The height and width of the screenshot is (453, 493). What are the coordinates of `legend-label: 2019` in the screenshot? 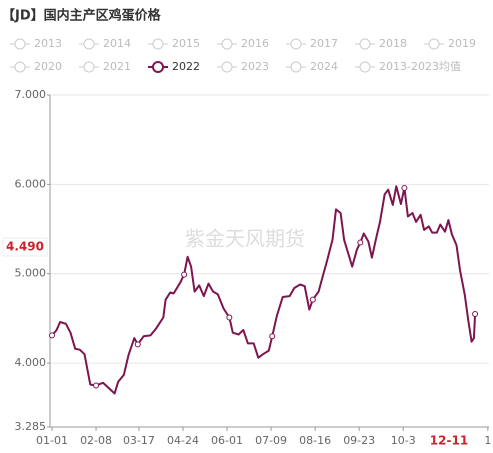 It's located at (462, 43).